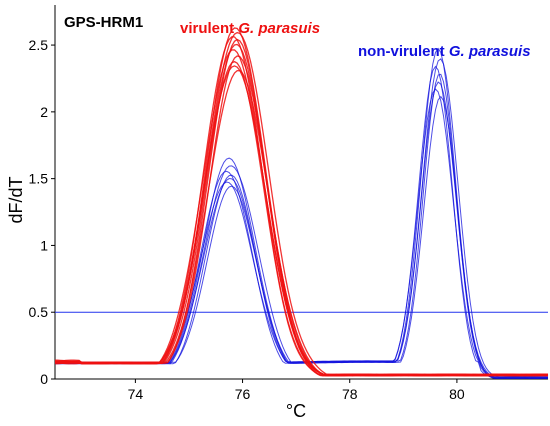 Image resolution: width=550 pixels, height=426 pixels. I want to click on series-label-virulent: virulent G. parasuis, so click(250, 28).